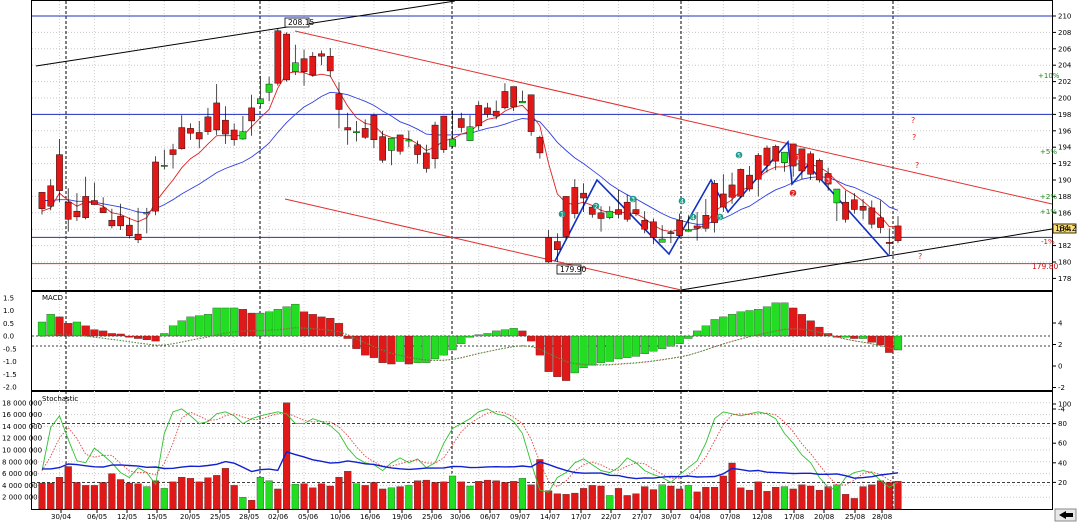 The image size is (1077, 523). Describe the element at coordinates (340, 517) in the screenshot. I see `date-tick-label: 10/06` at that location.